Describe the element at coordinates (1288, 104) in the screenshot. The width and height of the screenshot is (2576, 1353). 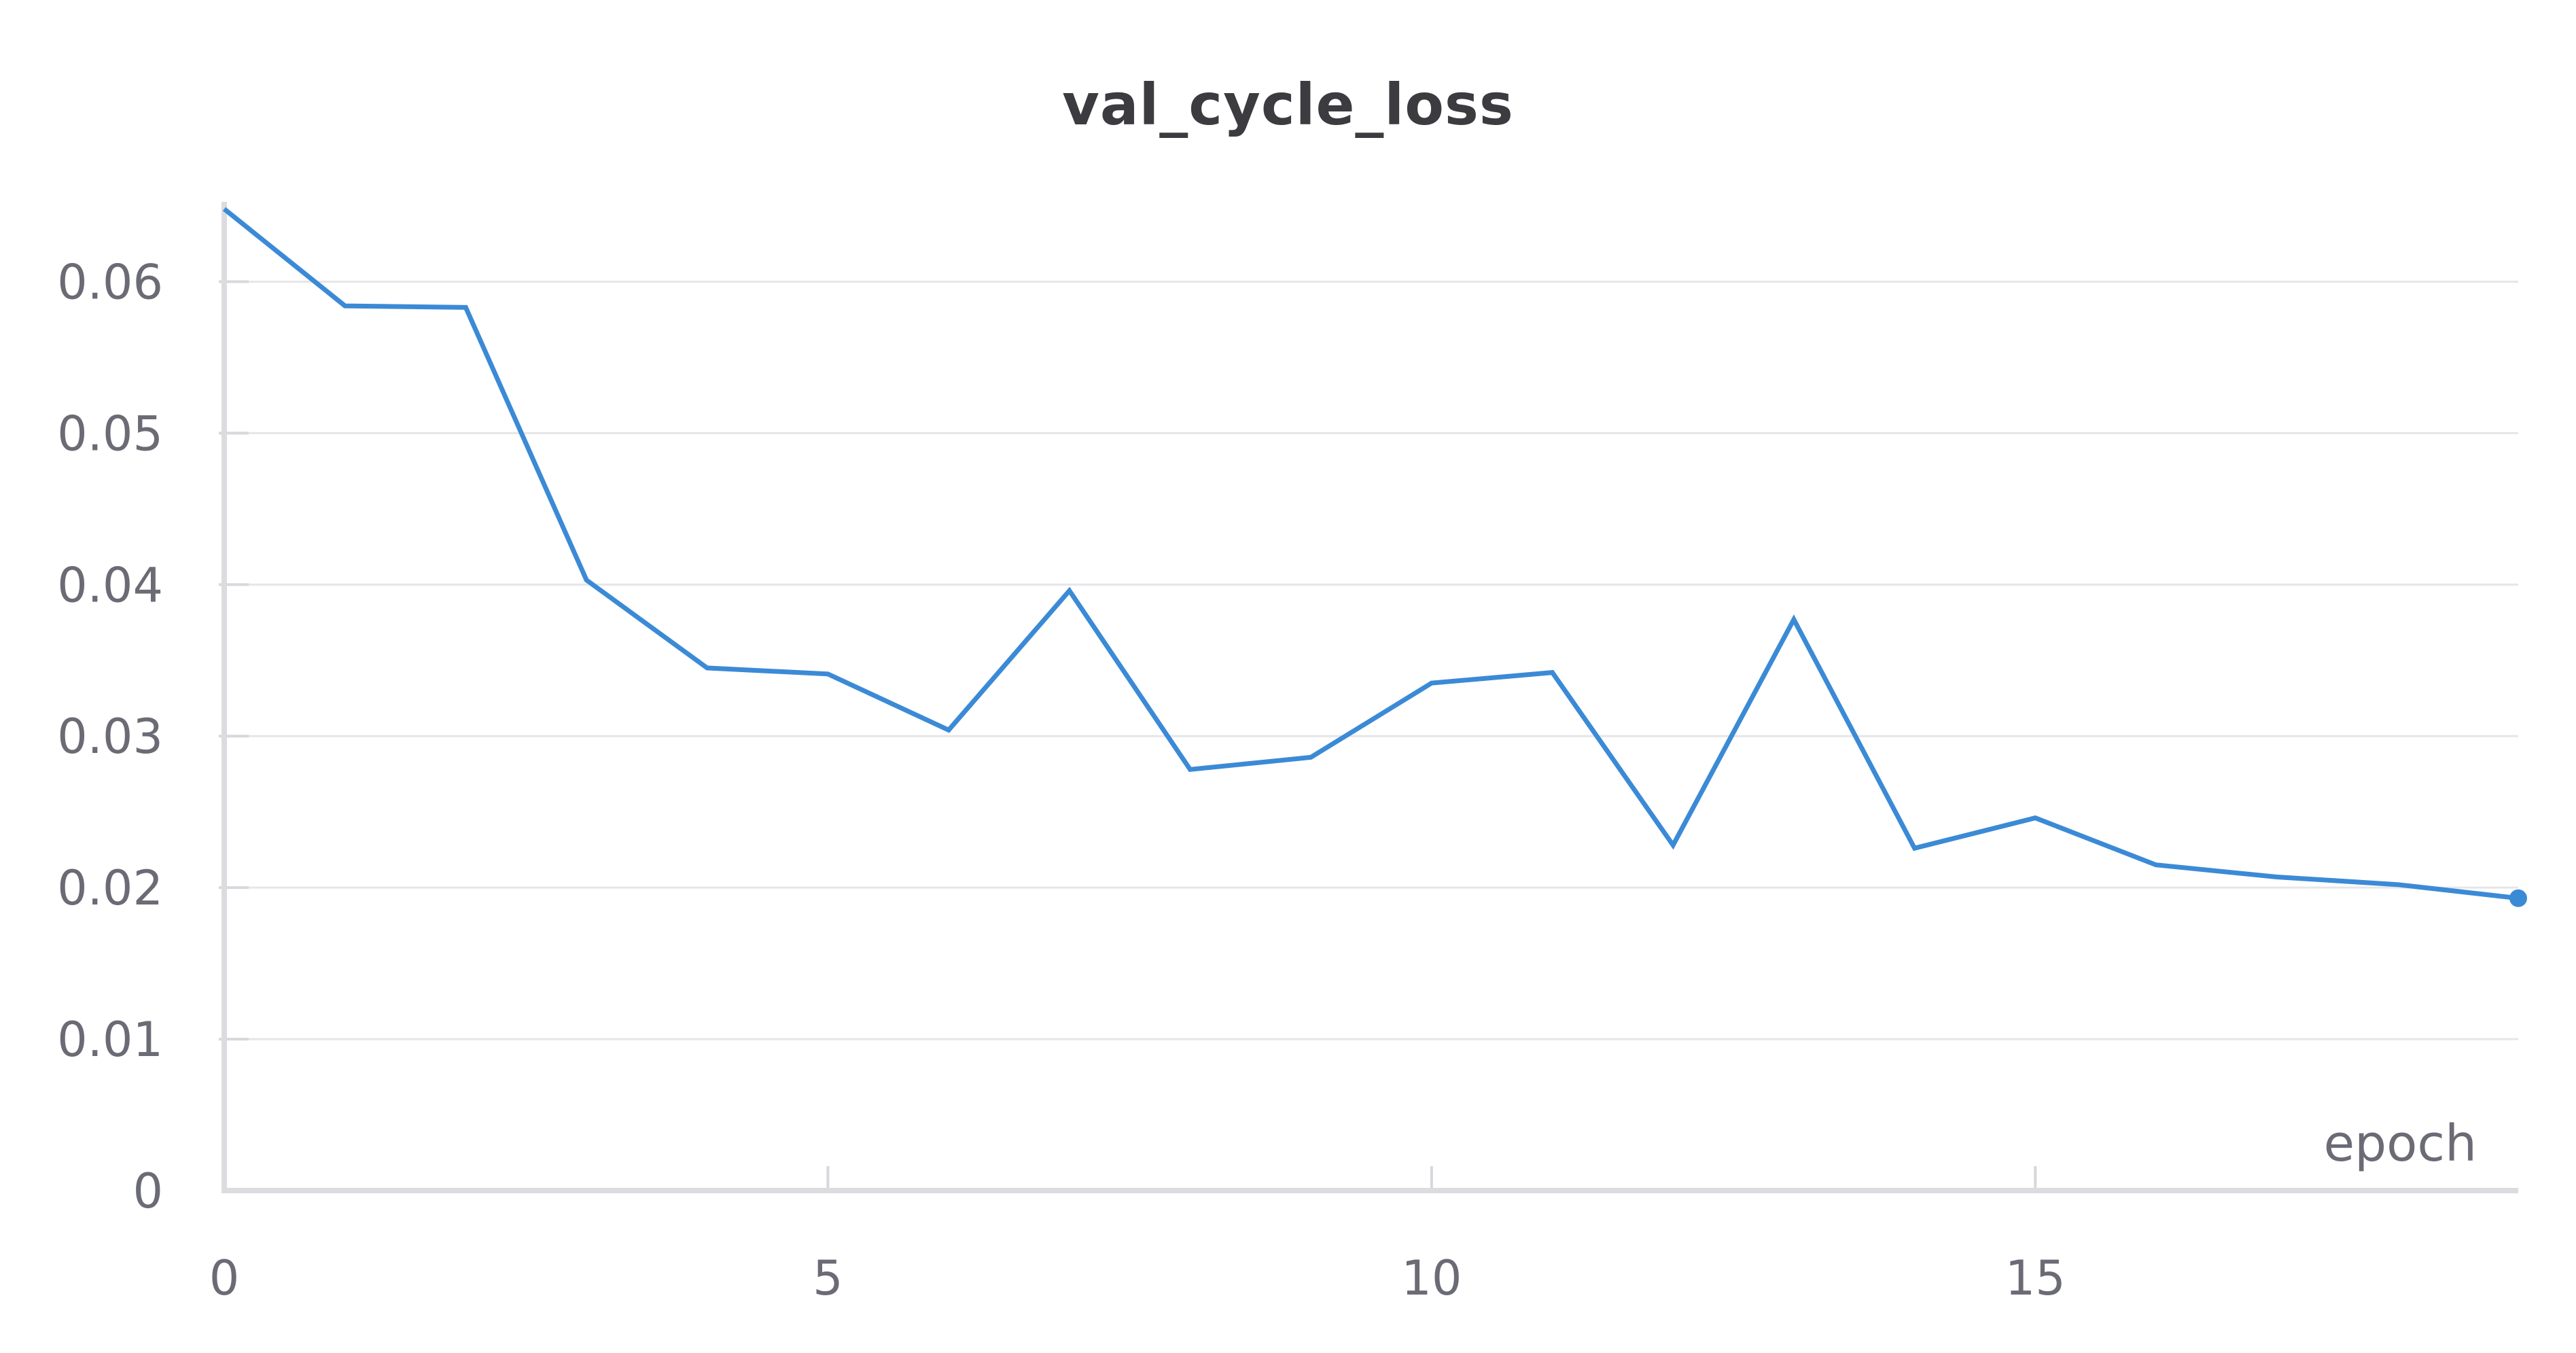
I see `chart-title: val_cycle_loss` at that location.